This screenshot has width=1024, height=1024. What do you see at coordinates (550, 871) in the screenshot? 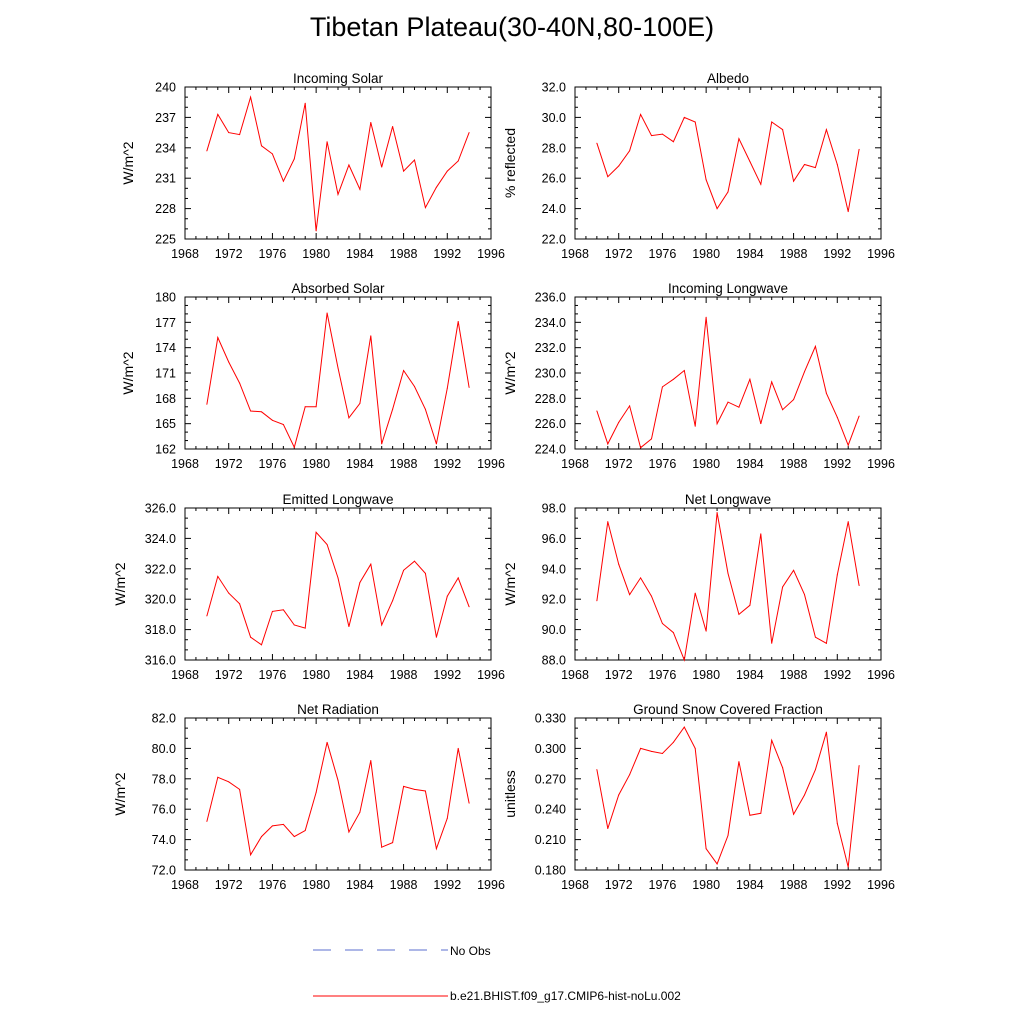
I see `y-tick-label: 0.180` at bounding box center [550, 871].